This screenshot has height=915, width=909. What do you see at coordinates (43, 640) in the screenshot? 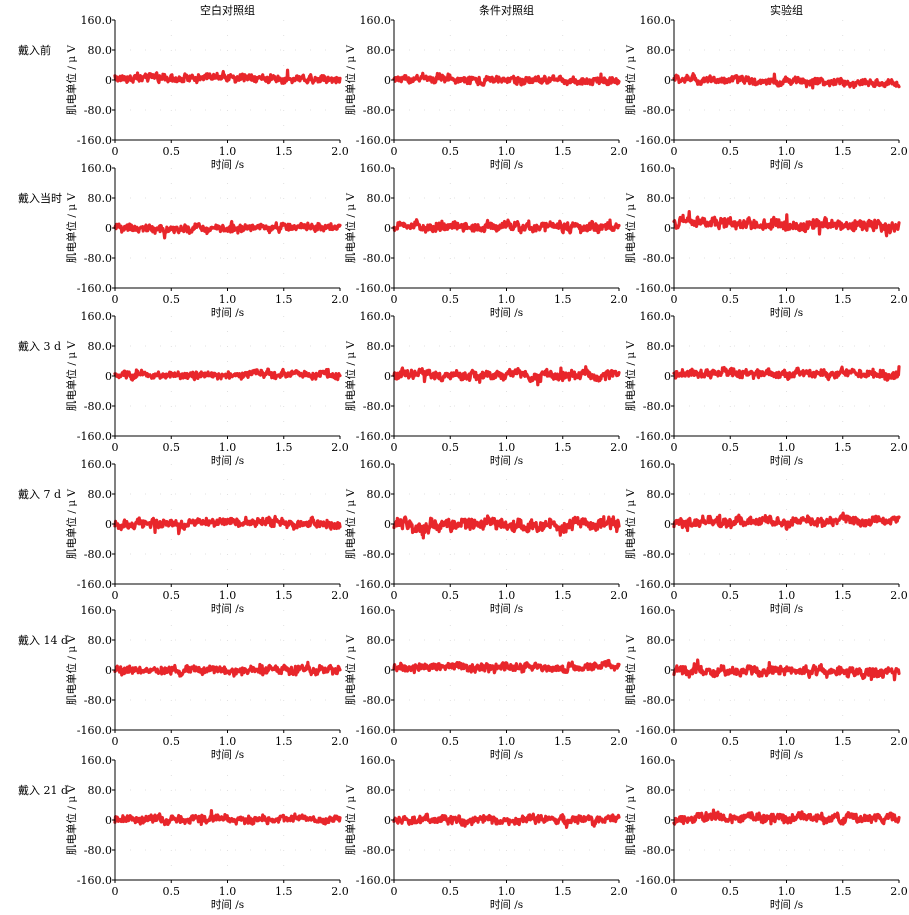
I see `row-label: 戴入 14 d` at bounding box center [43, 640].